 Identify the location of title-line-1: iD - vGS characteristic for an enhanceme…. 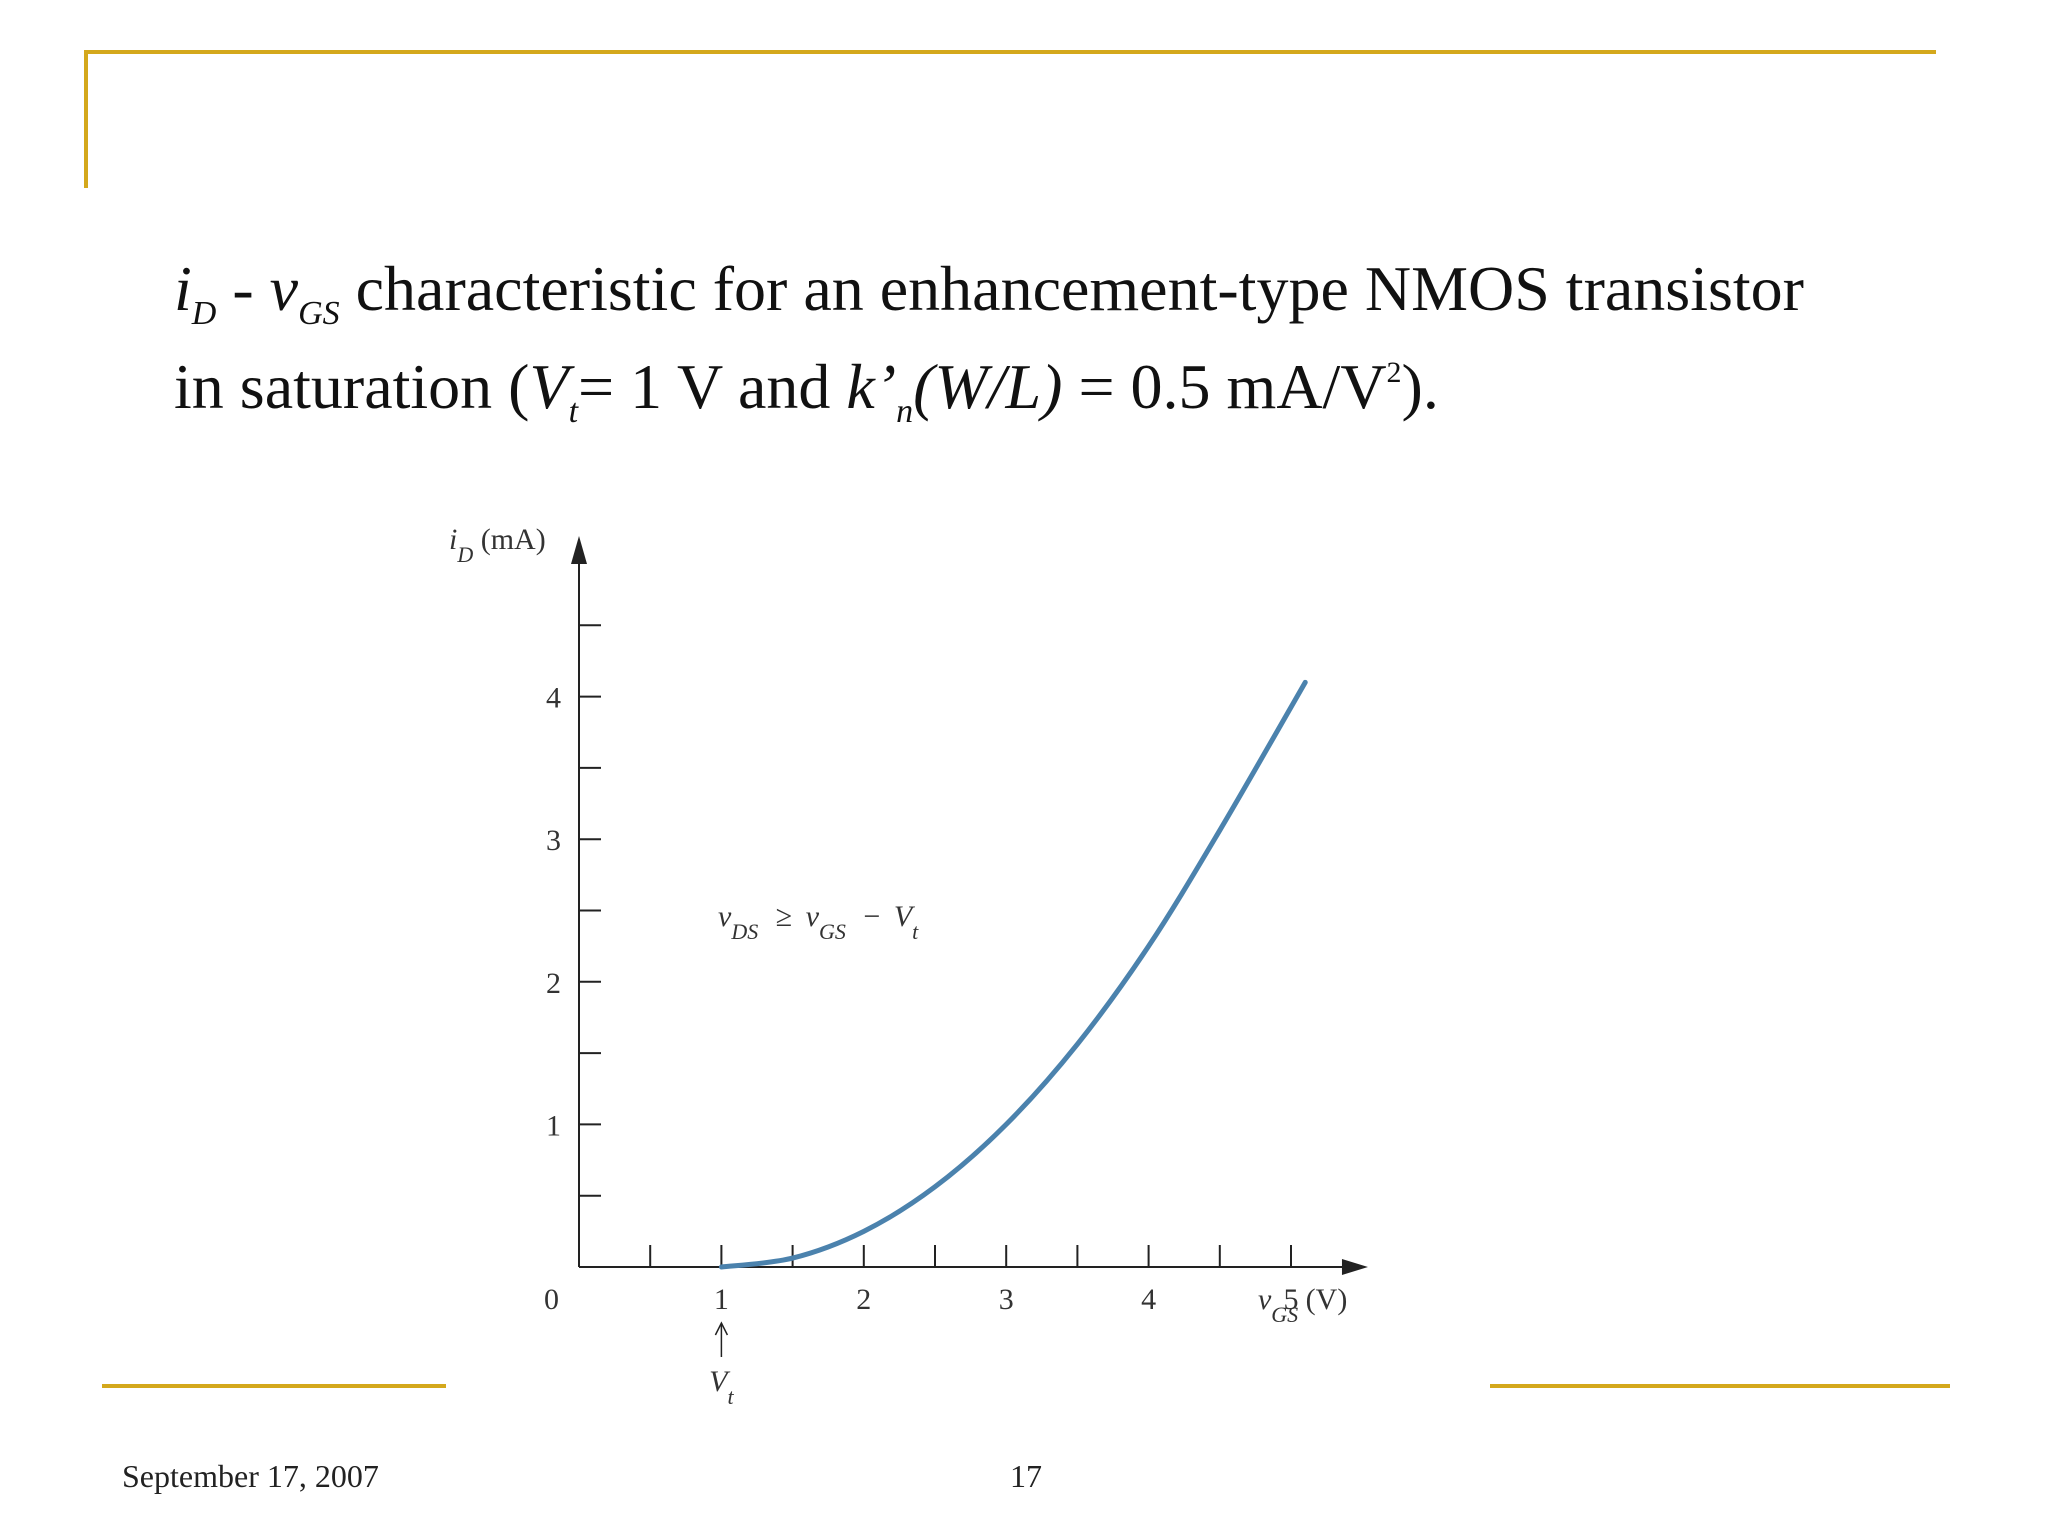
(1064, 289).